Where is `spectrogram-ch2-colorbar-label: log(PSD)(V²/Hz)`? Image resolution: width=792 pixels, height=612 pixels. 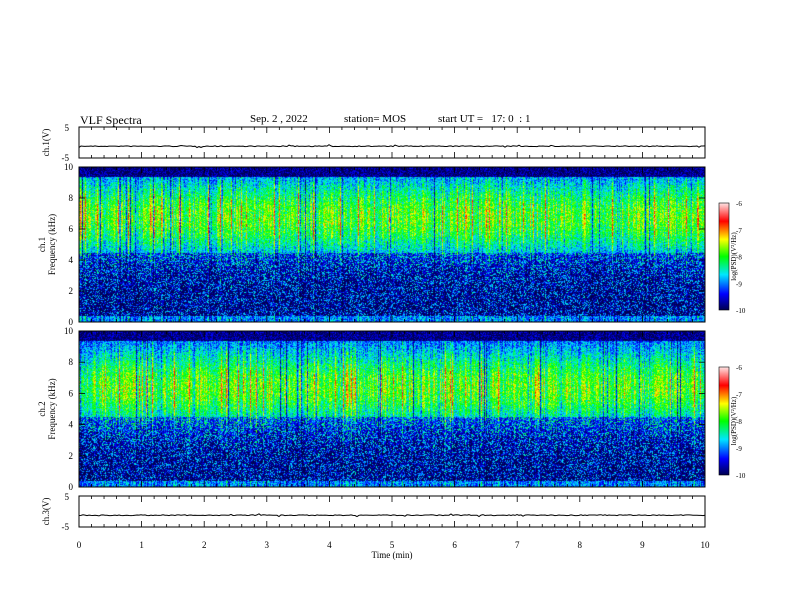 spectrogram-ch2-colorbar-label: log(PSD)(V²/Hz) is located at coordinates (734, 420).